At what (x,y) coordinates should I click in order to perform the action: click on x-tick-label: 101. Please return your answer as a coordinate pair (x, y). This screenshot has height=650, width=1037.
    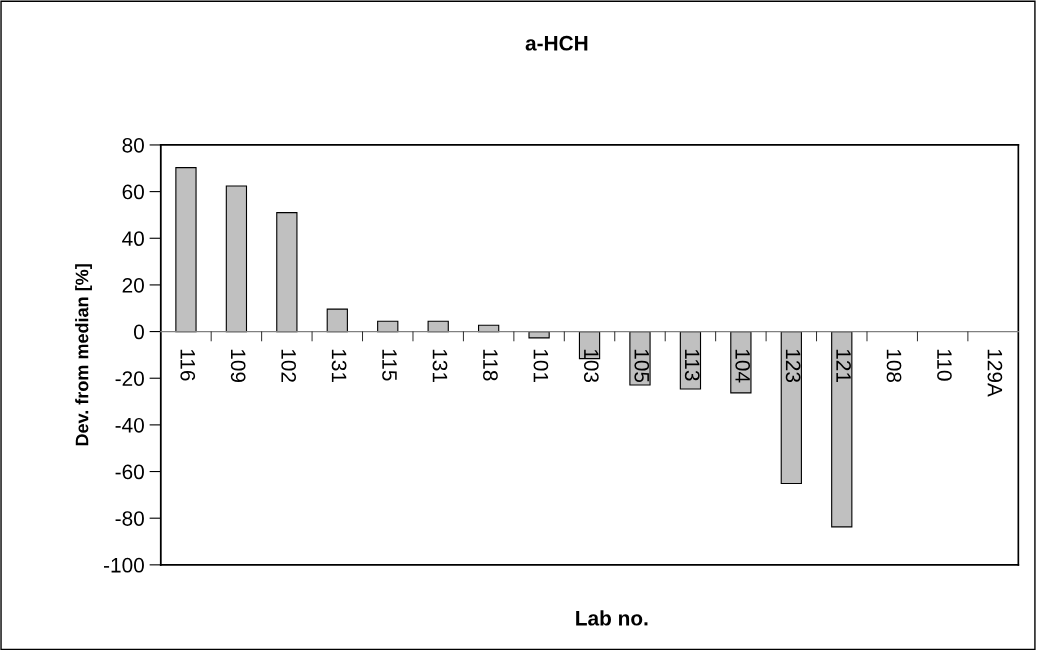
    Looking at the image, I should click on (541, 365).